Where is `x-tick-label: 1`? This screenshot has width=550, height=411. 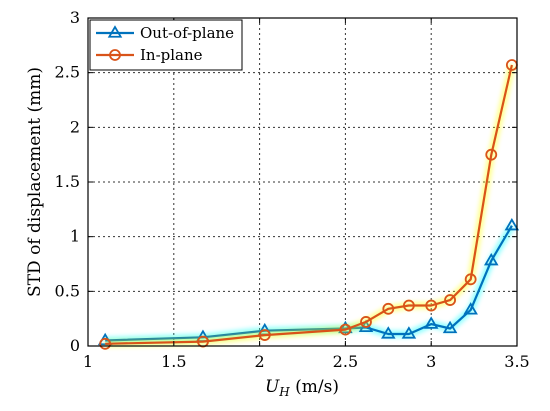 x-tick-label: 1 is located at coordinates (88, 361).